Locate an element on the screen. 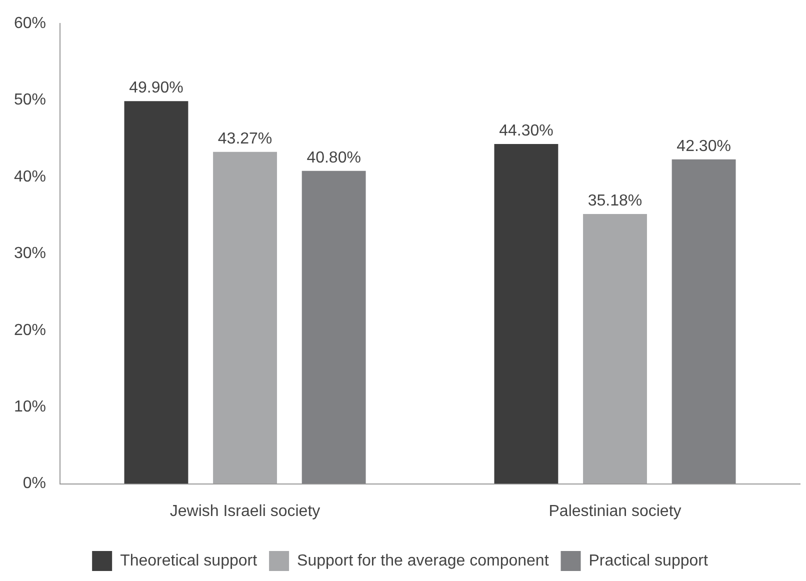 Image resolution: width=806 pixels, height=581 pixels. y-tick-label: 20% is located at coordinates (30, 330).